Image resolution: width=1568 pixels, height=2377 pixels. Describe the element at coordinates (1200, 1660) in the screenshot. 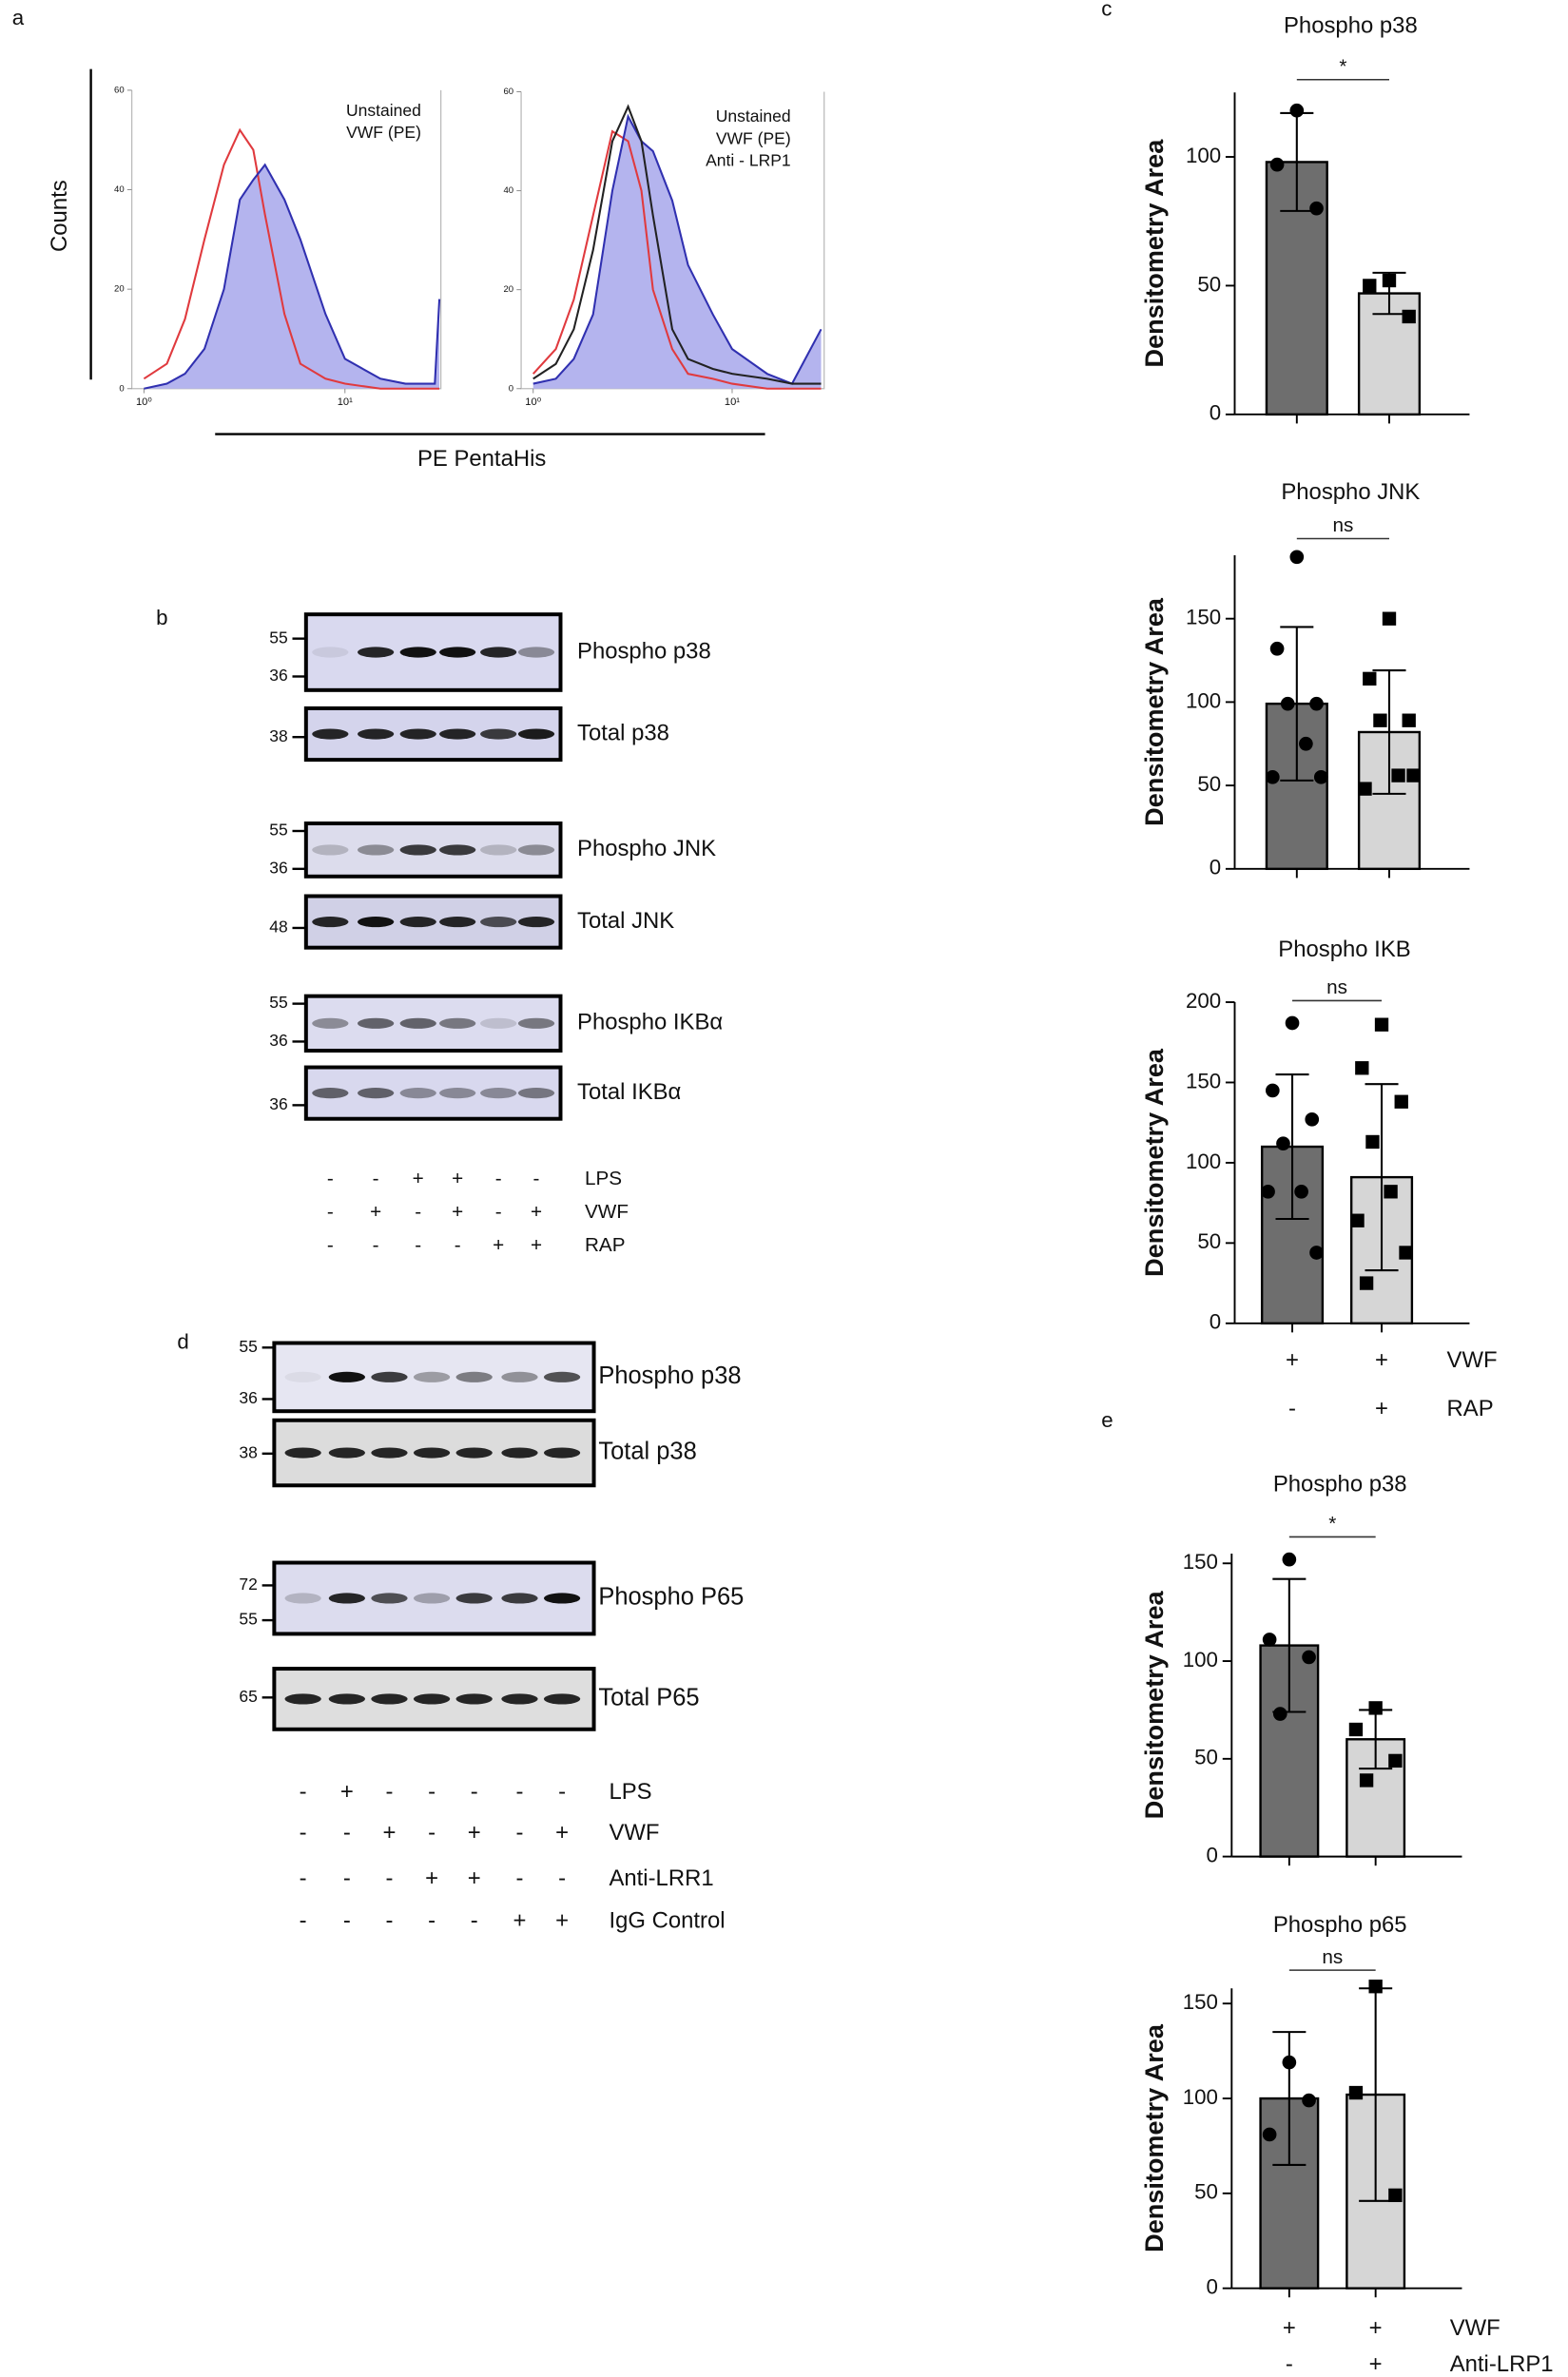

I see `y-tick-label: 100` at that location.